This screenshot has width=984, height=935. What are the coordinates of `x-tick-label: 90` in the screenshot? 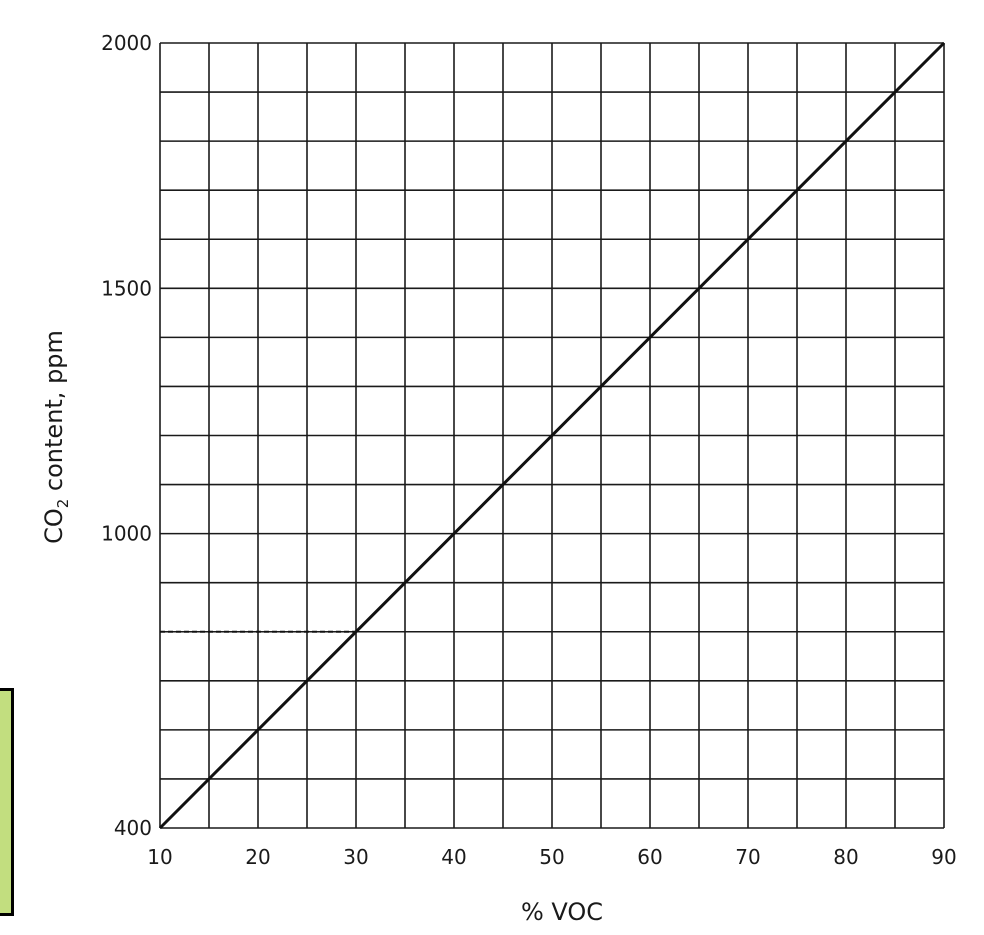 It's located at (943, 857).